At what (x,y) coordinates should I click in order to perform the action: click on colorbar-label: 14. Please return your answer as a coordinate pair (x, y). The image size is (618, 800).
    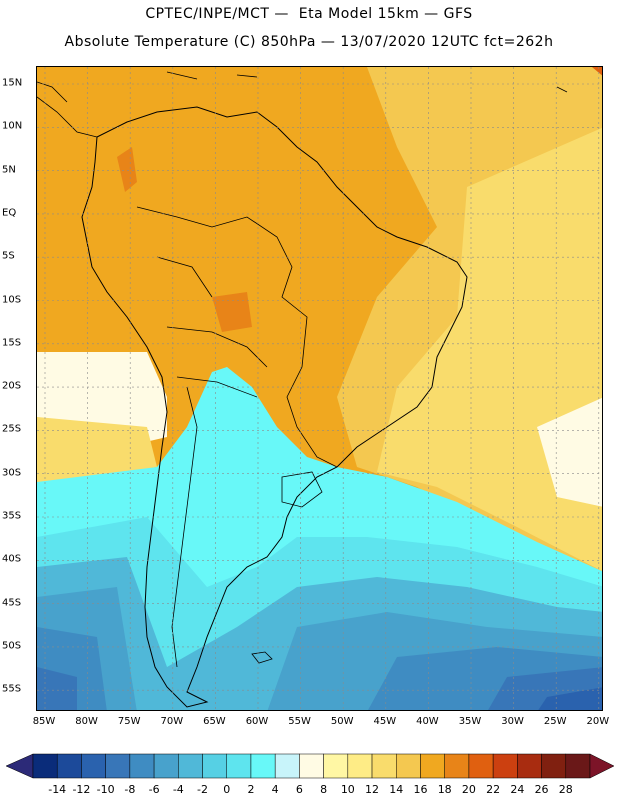
    Looking at the image, I should click on (396, 789).